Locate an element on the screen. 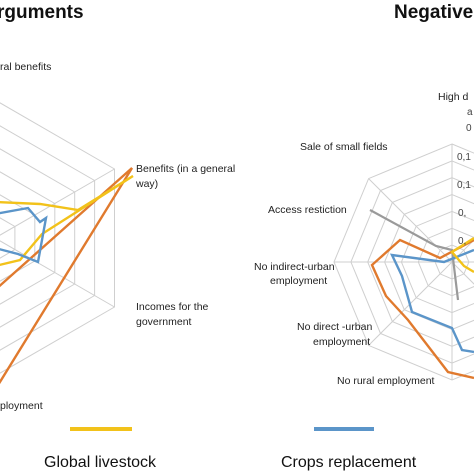  right-chart-title: Negative is located at coordinates (433, 12).